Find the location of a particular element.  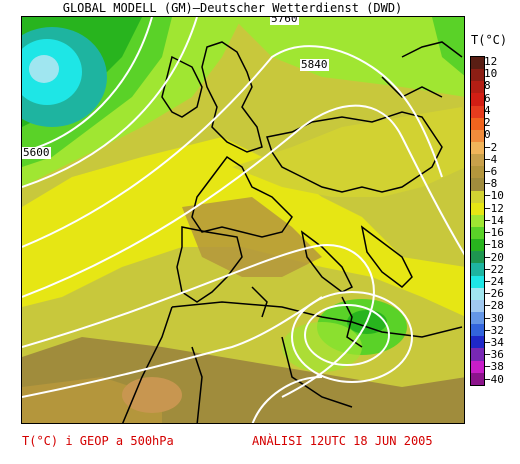

legend-level-label: −8 is located at coordinates (491, 184).